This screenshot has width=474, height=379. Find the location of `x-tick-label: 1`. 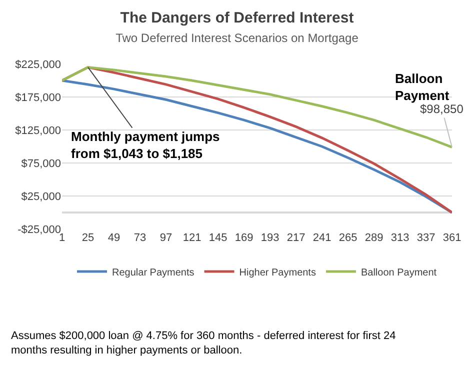

x-tick-label: 1 is located at coordinates (62, 238).